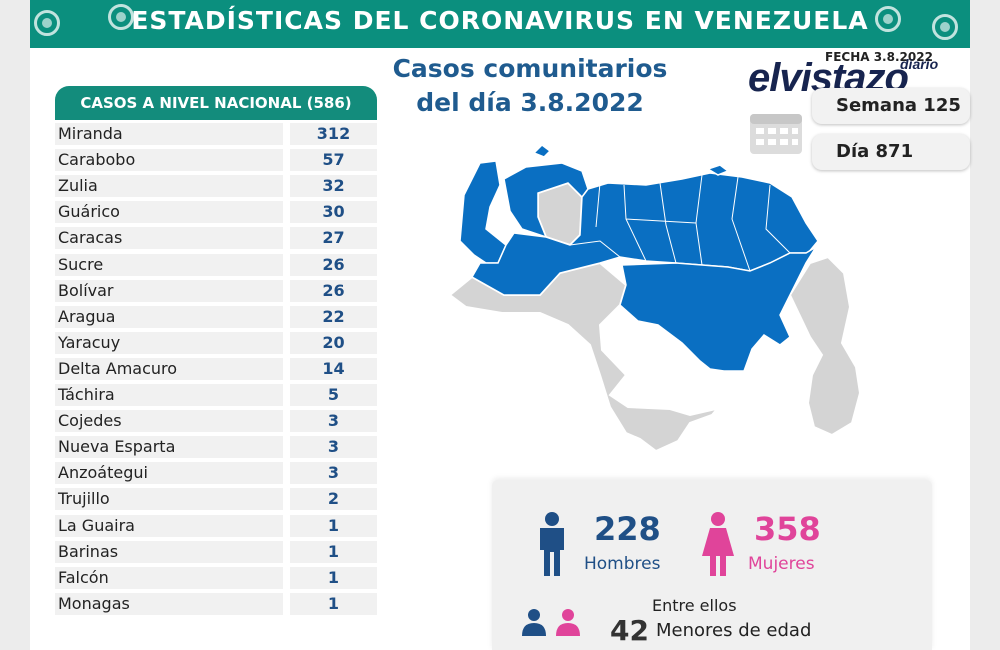 The width and height of the screenshot is (1000, 650). I want to click on state-name: Sucre, so click(169, 264).